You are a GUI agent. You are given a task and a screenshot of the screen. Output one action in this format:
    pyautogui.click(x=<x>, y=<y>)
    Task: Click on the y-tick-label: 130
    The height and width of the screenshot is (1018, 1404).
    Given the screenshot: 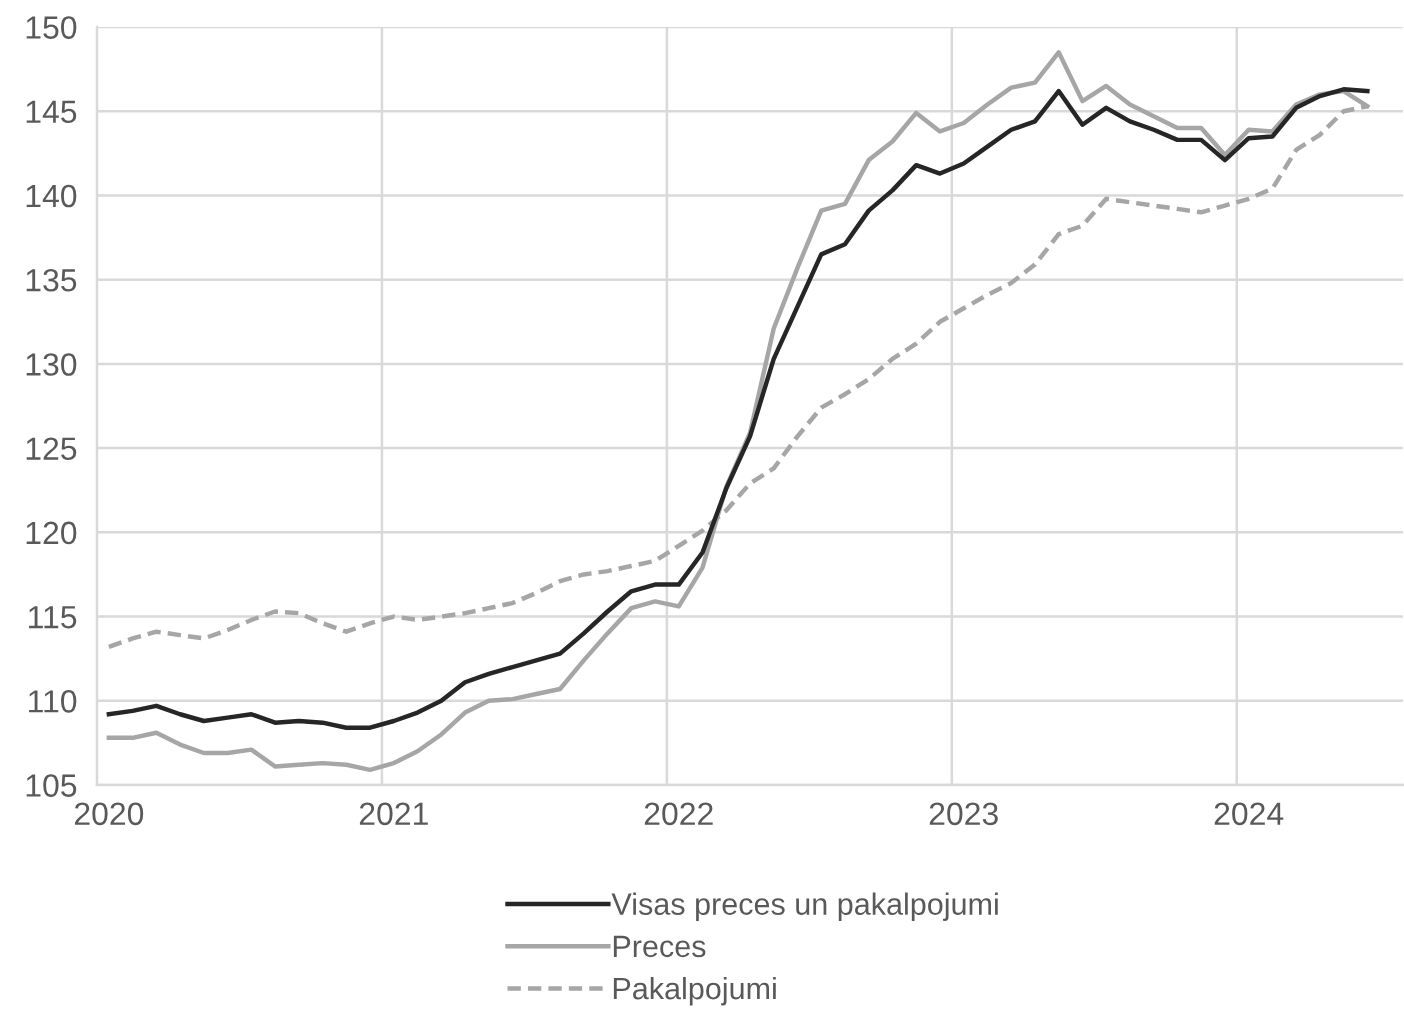 What is the action you would take?
    pyautogui.click(x=51, y=364)
    